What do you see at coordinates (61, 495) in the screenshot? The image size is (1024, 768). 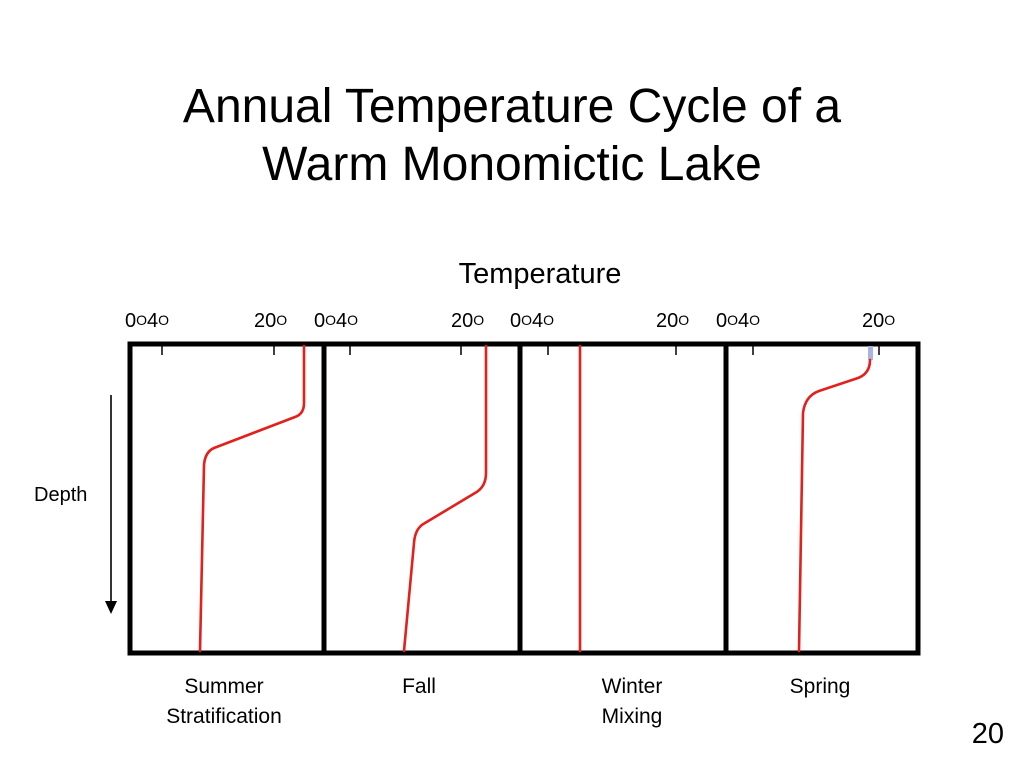 I see `depth-label: Depth` at bounding box center [61, 495].